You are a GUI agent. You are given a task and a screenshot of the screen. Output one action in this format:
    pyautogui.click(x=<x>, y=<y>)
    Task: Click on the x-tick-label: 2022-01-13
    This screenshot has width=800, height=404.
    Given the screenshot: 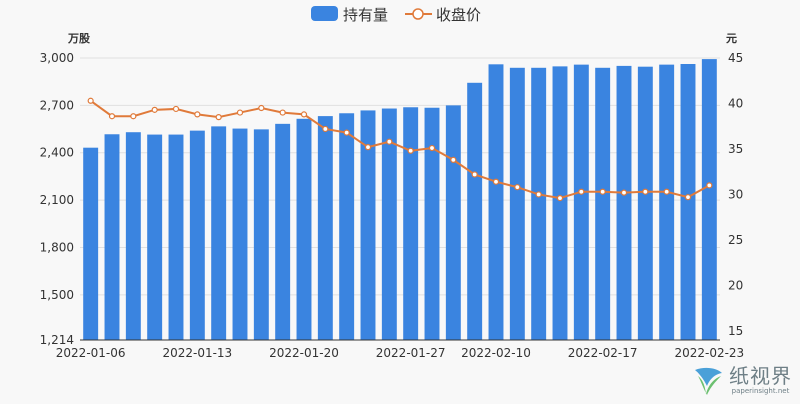 What is the action you would take?
    pyautogui.click(x=197, y=353)
    